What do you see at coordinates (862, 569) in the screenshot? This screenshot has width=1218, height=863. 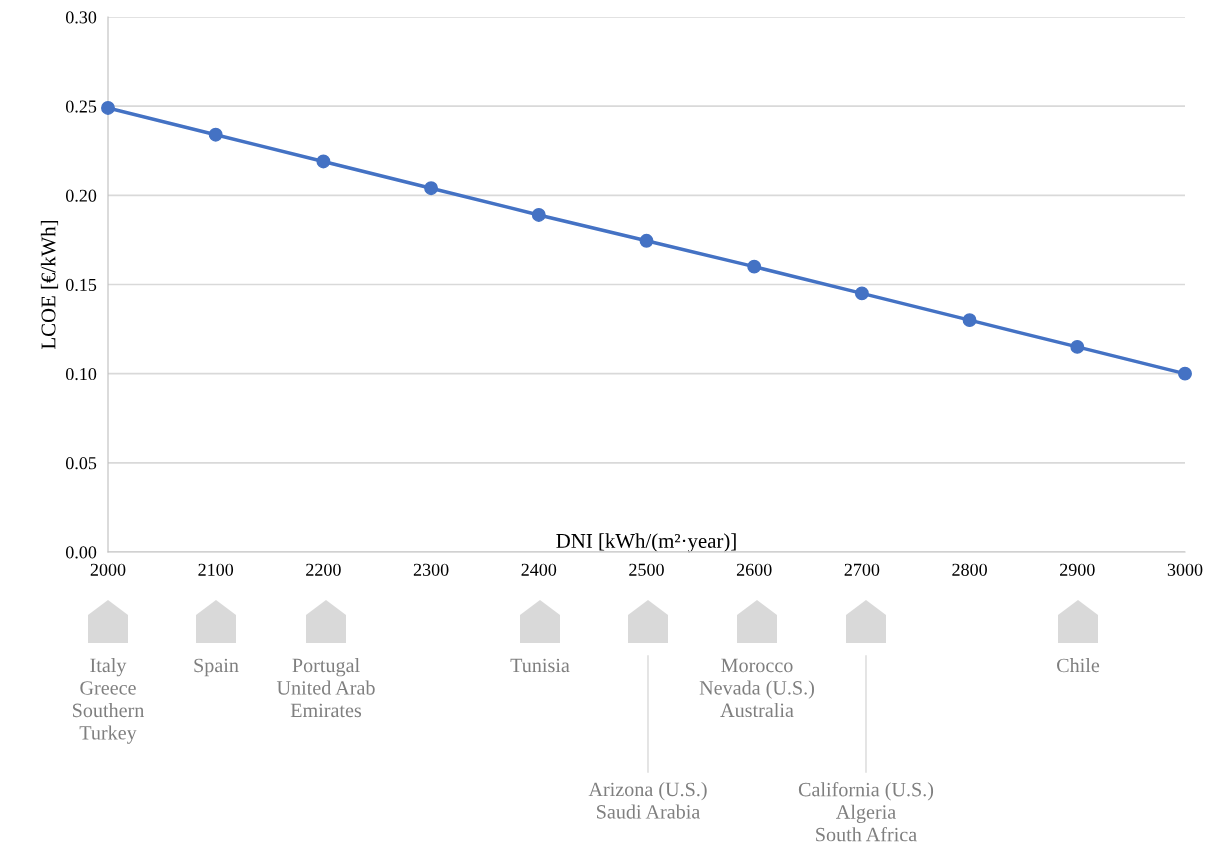 I see `x-tick-label: 2700` at bounding box center [862, 569].